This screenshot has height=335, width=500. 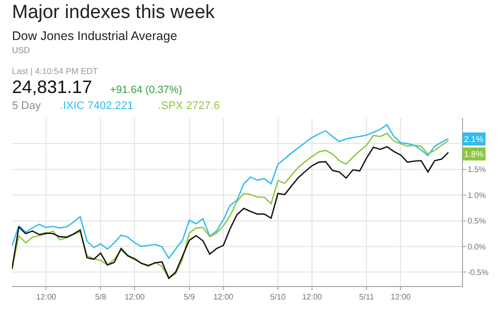 I want to click on text: Last | 4:10:54 PM EDT, so click(x=55, y=71).